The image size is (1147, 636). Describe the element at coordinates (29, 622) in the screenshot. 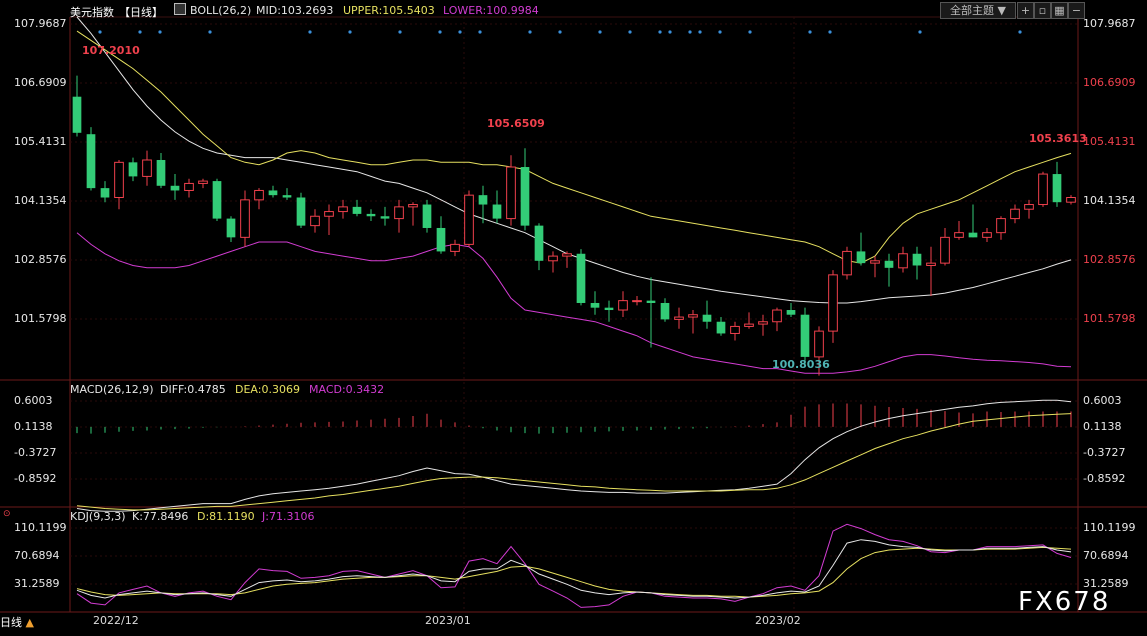

I see `chevron-up-icon: ▲` at that location.